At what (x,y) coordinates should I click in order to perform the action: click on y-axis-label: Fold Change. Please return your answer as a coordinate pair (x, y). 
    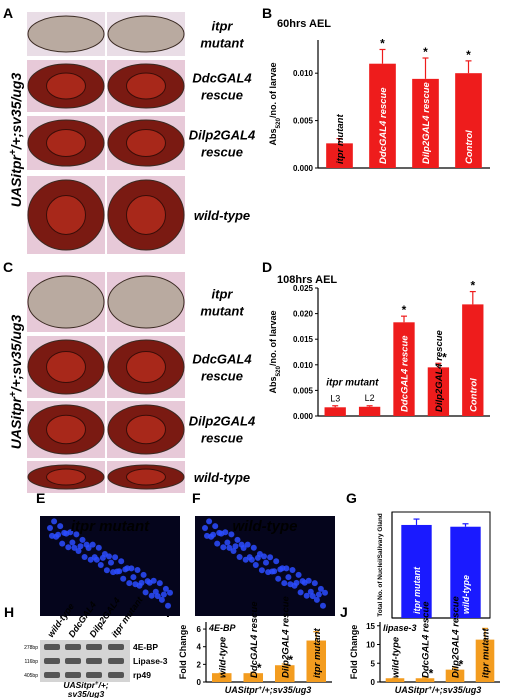
    Looking at the image, I should click on (183, 652).